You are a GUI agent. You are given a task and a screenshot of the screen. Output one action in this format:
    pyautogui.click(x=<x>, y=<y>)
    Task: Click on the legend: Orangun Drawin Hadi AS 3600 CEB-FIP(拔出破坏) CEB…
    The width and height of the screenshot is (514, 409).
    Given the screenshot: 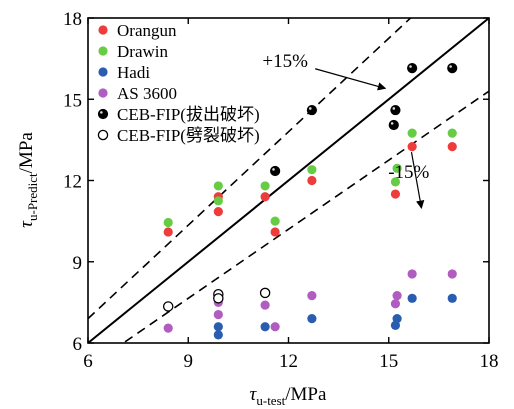 What is the action you would take?
    pyautogui.click(x=178, y=83)
    